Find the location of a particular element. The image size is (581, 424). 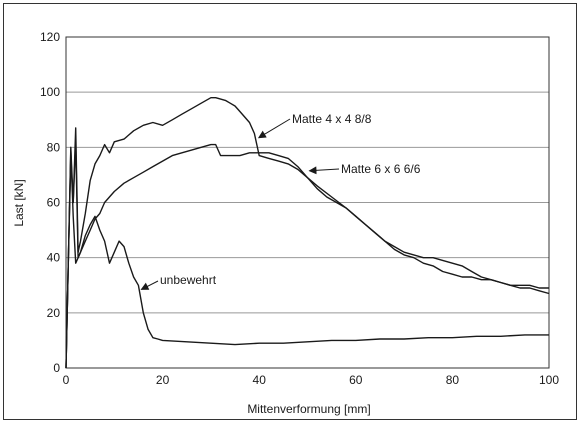

annotation-label: Matte 4 x 4 8/8 is located at coordinates (332, 119).